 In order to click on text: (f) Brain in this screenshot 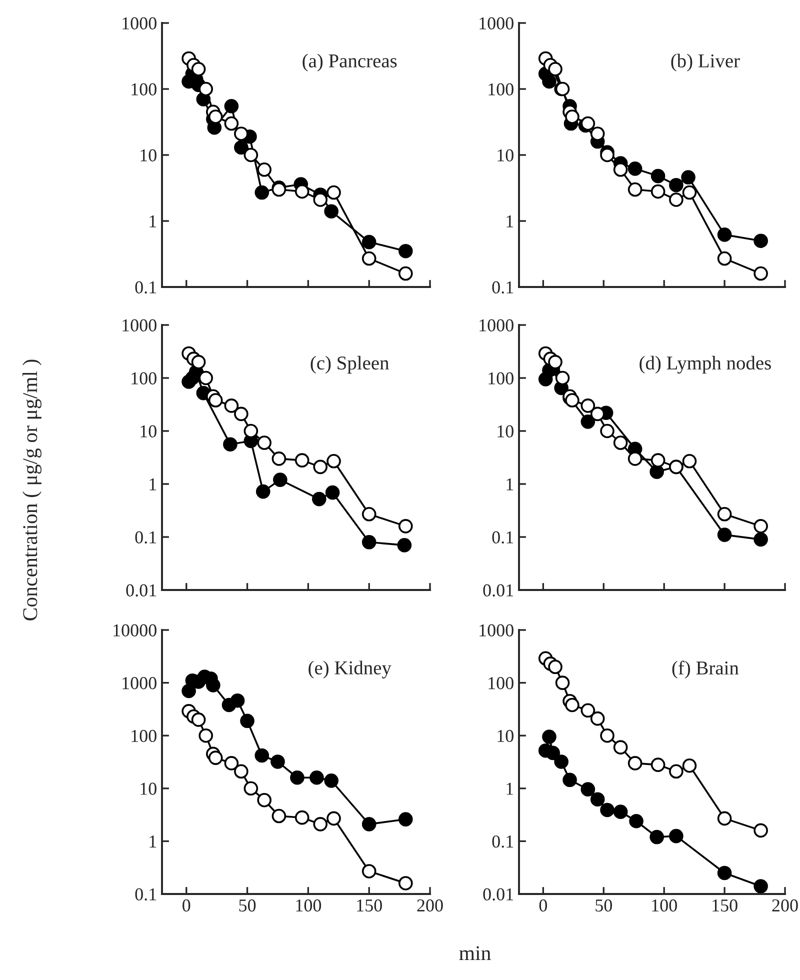, I will do `click(705, 669)`.